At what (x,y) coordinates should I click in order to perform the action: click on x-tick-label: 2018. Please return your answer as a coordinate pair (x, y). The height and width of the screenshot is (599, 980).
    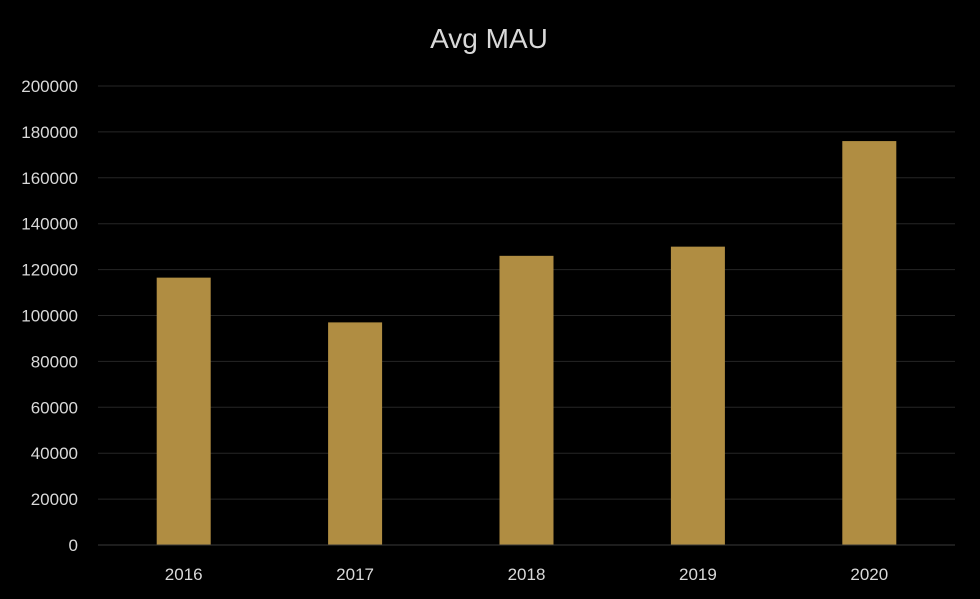
    Looking at the image, I should click on (527, 574).